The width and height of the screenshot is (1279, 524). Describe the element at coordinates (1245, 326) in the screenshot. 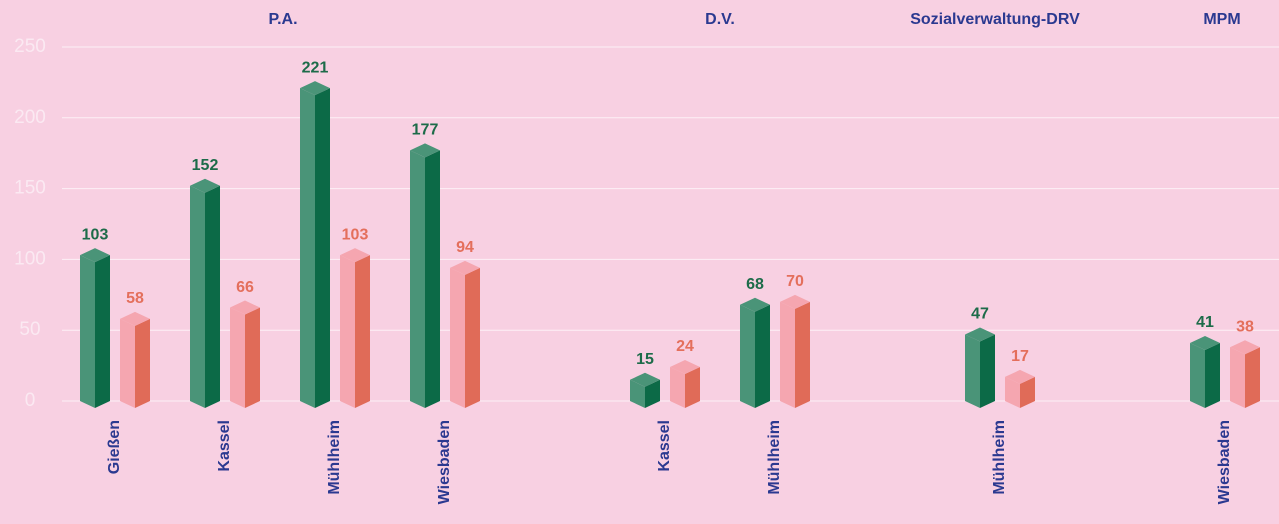

I see `value-label: 38` at that location.